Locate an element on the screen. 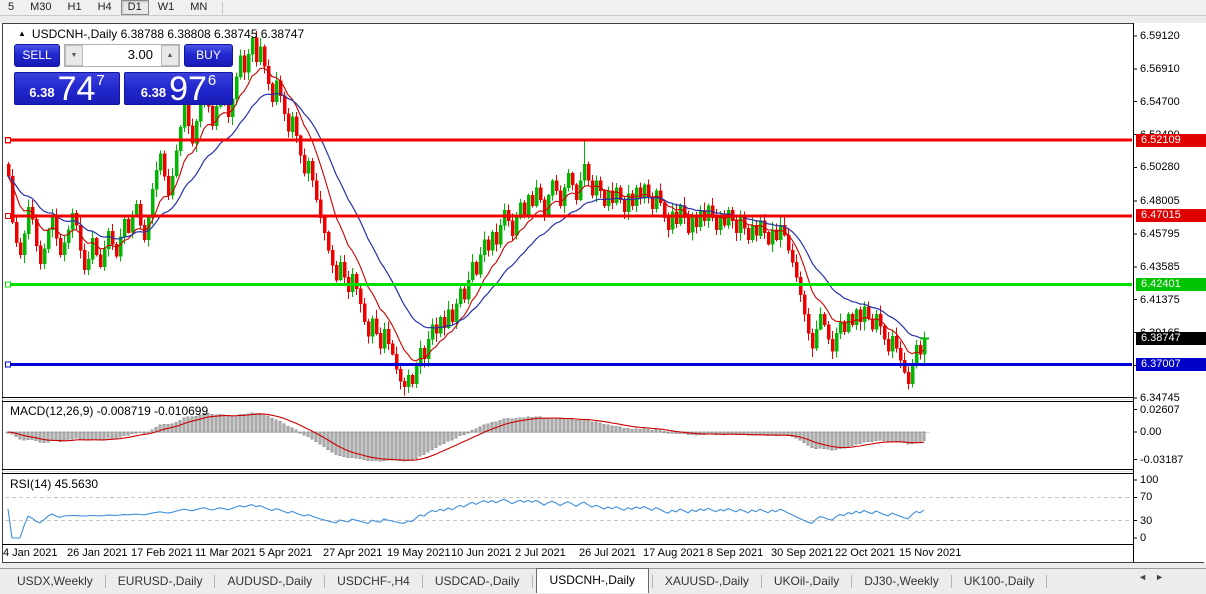 The height and width of the screenshot is (594, 1206). last-price-badge: 6.38747 is located at coordinates (1171, 339).